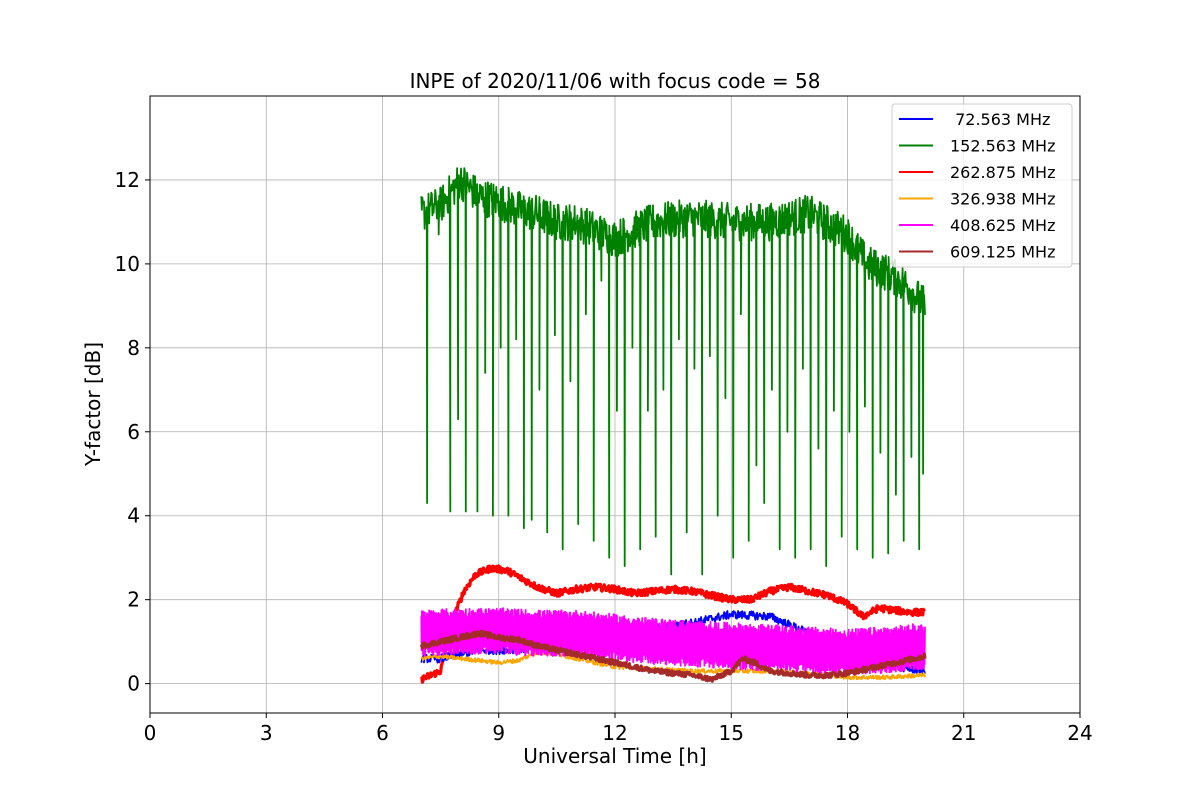  What do you see at coordinates (498, 733) in the screenshot?
I see `x-tick-label: 9` at bounding box center [498, 733].